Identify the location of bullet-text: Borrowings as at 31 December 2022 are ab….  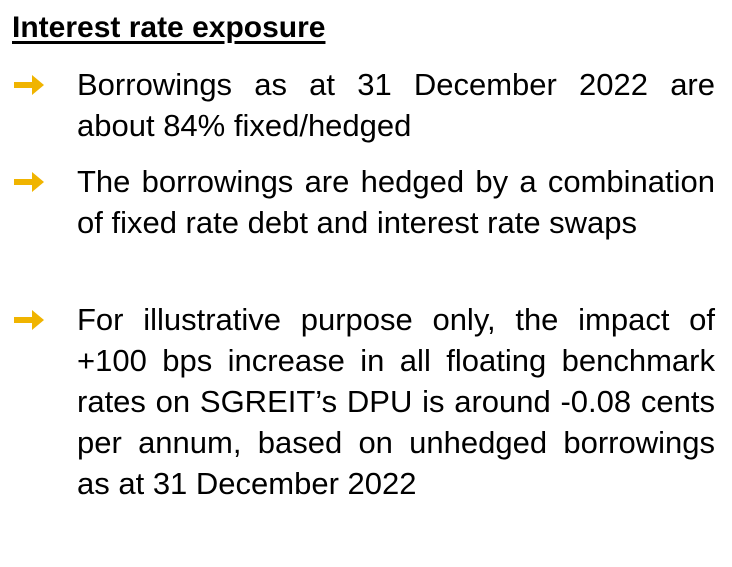
(396, 105).